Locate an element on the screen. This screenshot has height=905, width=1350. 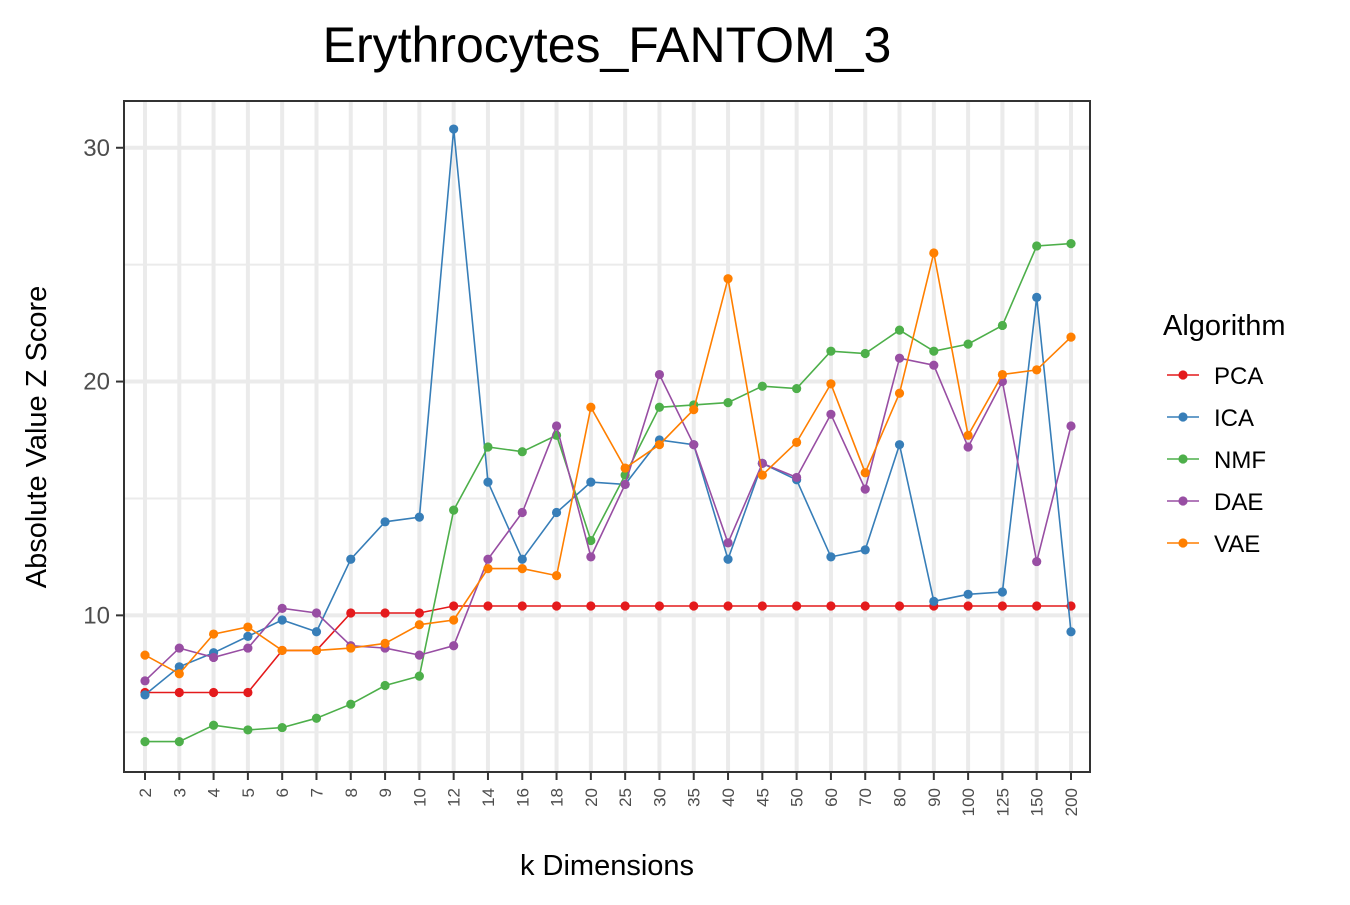
x-tick-label: 80 is located at coordinates (900, 797).